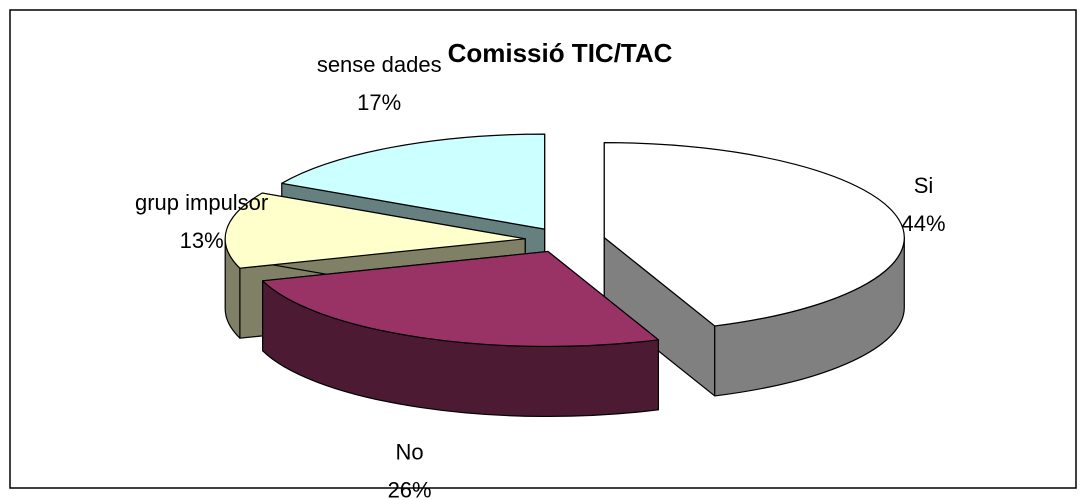 The width and height of the screenshot is (1088, 500). Describe the element at coordinates (202, 240) in the screenshot. I see `slice-value-label: 13%` at that location.